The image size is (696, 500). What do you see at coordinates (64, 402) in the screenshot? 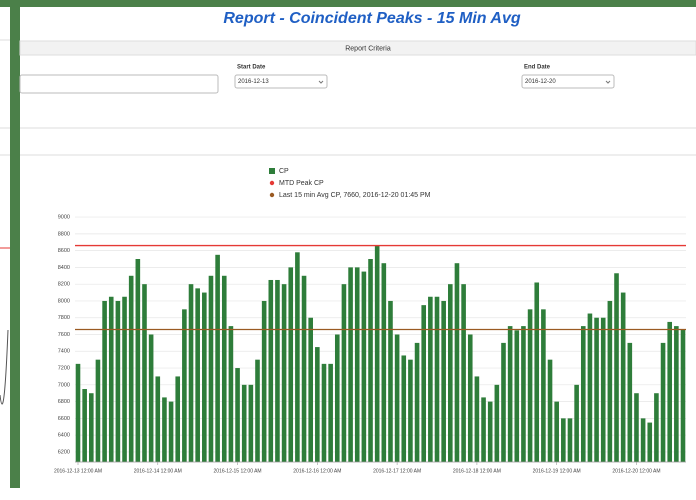
I see `y-tick-label: 6800` at bounding box center [64, 402].